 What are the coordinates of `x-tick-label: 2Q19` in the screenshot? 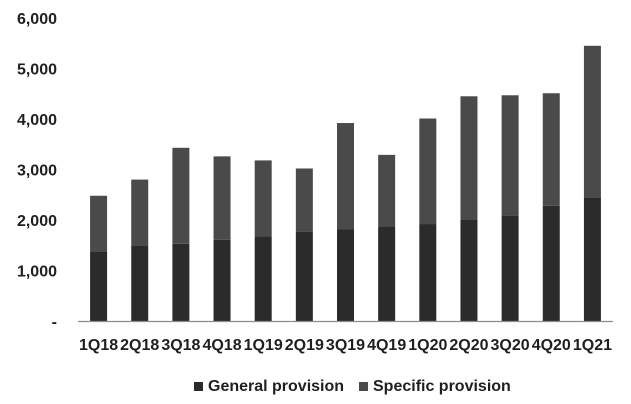 It's located at (304, 345).